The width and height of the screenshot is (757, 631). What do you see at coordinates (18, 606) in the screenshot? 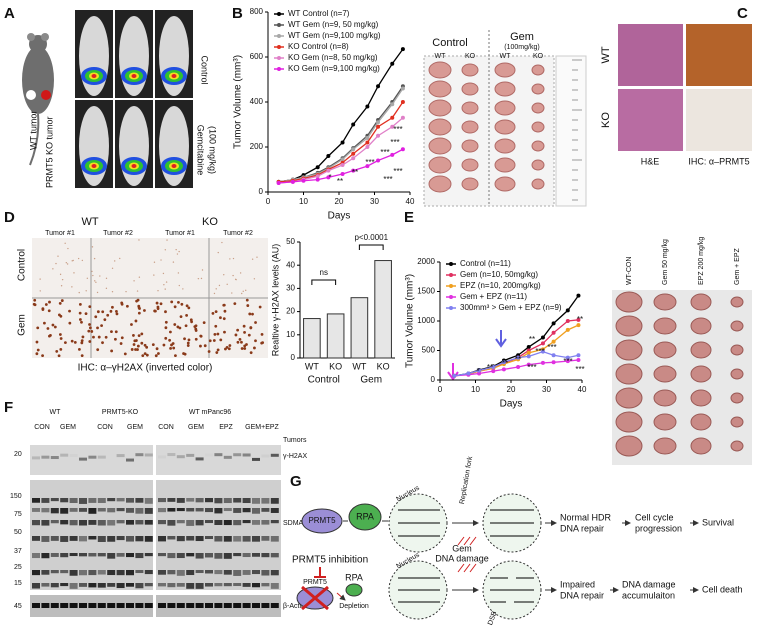
I see `mw-marker: 45` at bounding box center [18, 606].